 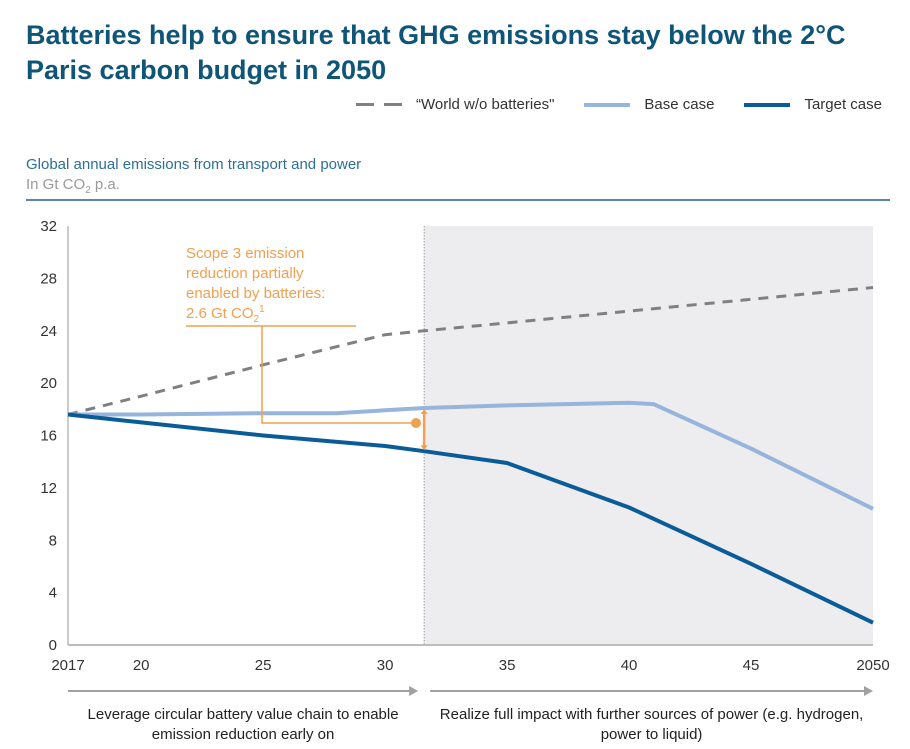 I want to click on x-tick-label: 40, so click(x=629, y=665).